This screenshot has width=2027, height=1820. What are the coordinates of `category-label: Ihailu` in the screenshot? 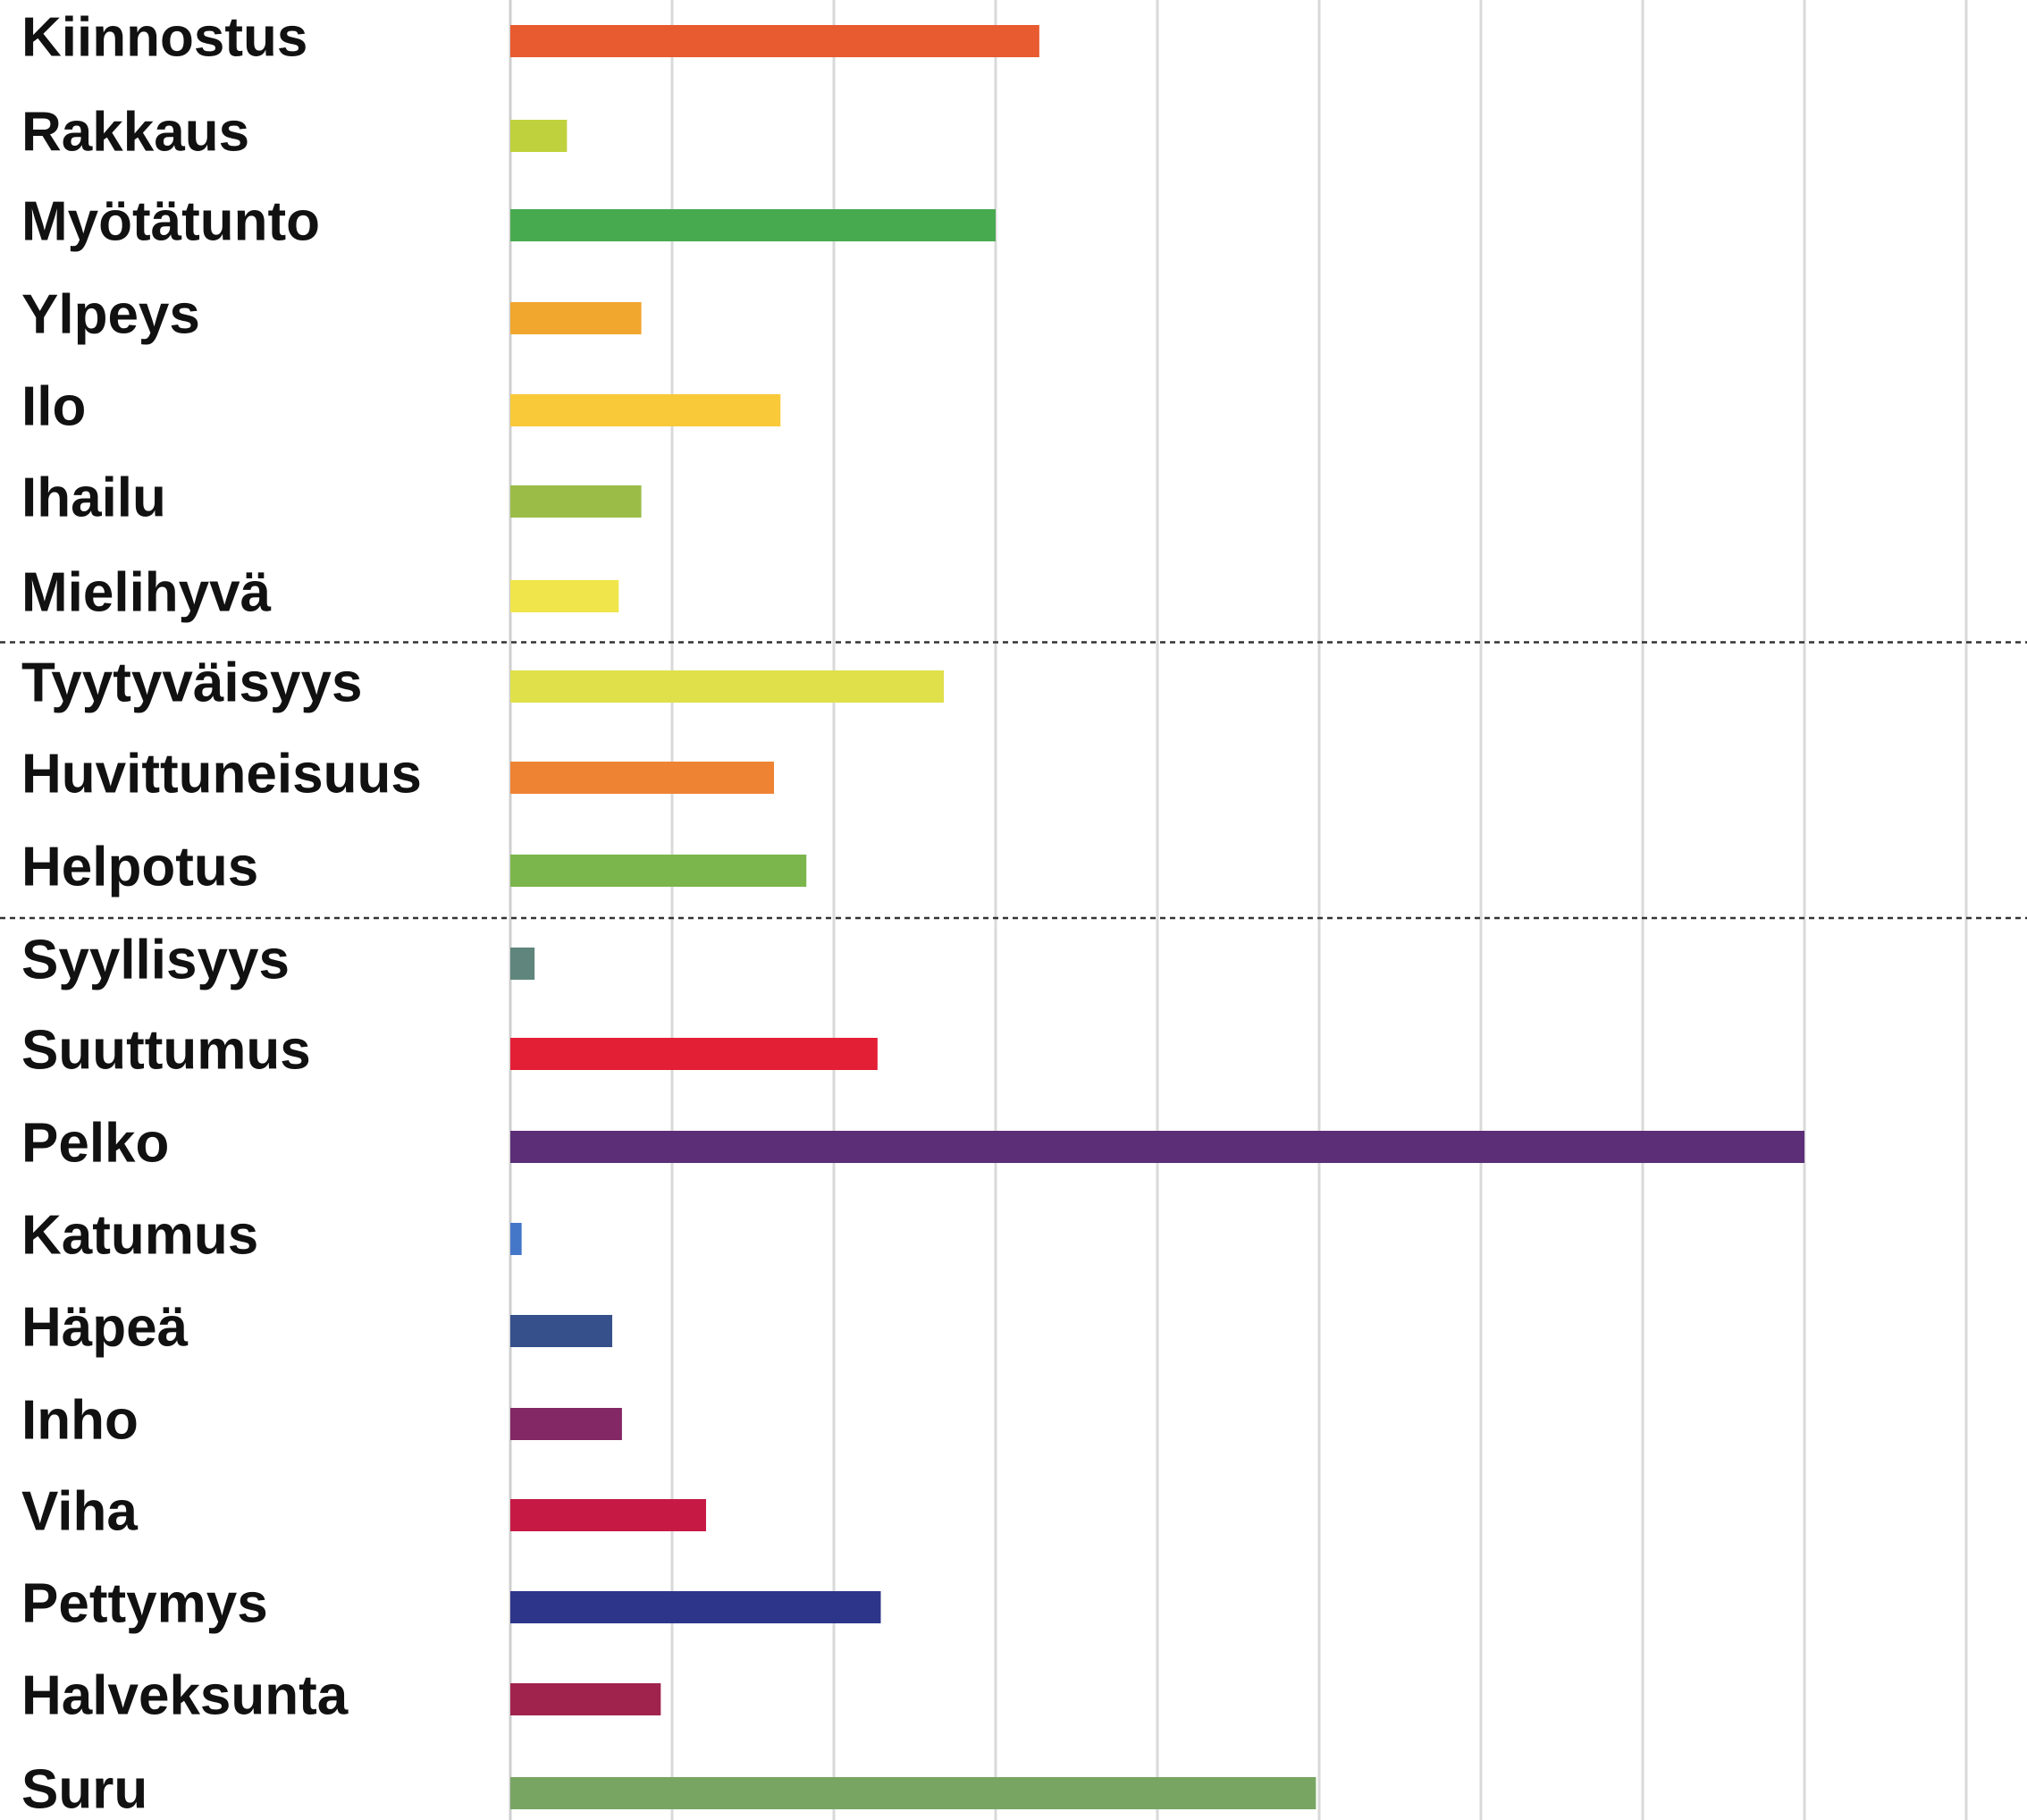 It's located at (93, 497).